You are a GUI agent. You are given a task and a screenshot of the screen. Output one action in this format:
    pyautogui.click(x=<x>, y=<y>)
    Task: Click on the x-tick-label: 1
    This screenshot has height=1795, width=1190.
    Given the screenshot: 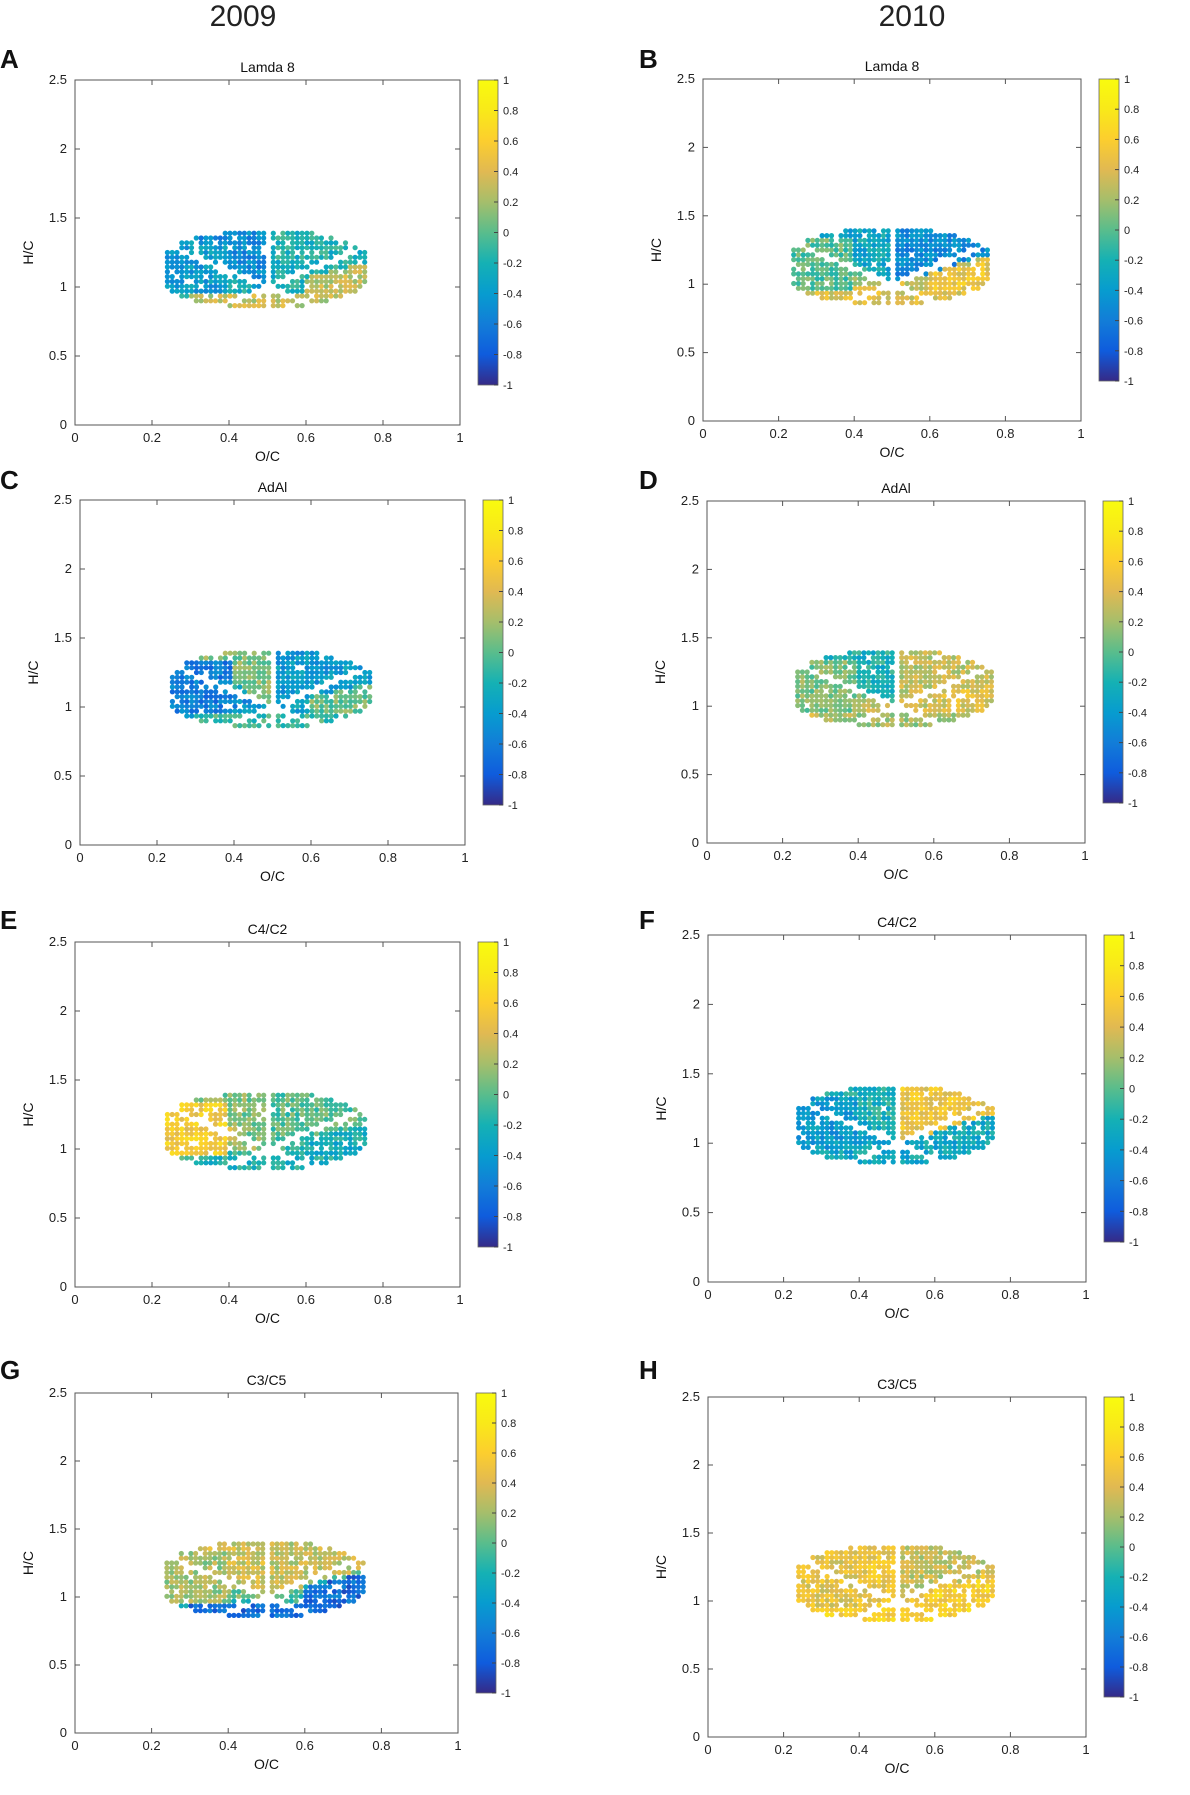 What is the action you would take?
    pyautogui.click(x=1084, y=855)
    